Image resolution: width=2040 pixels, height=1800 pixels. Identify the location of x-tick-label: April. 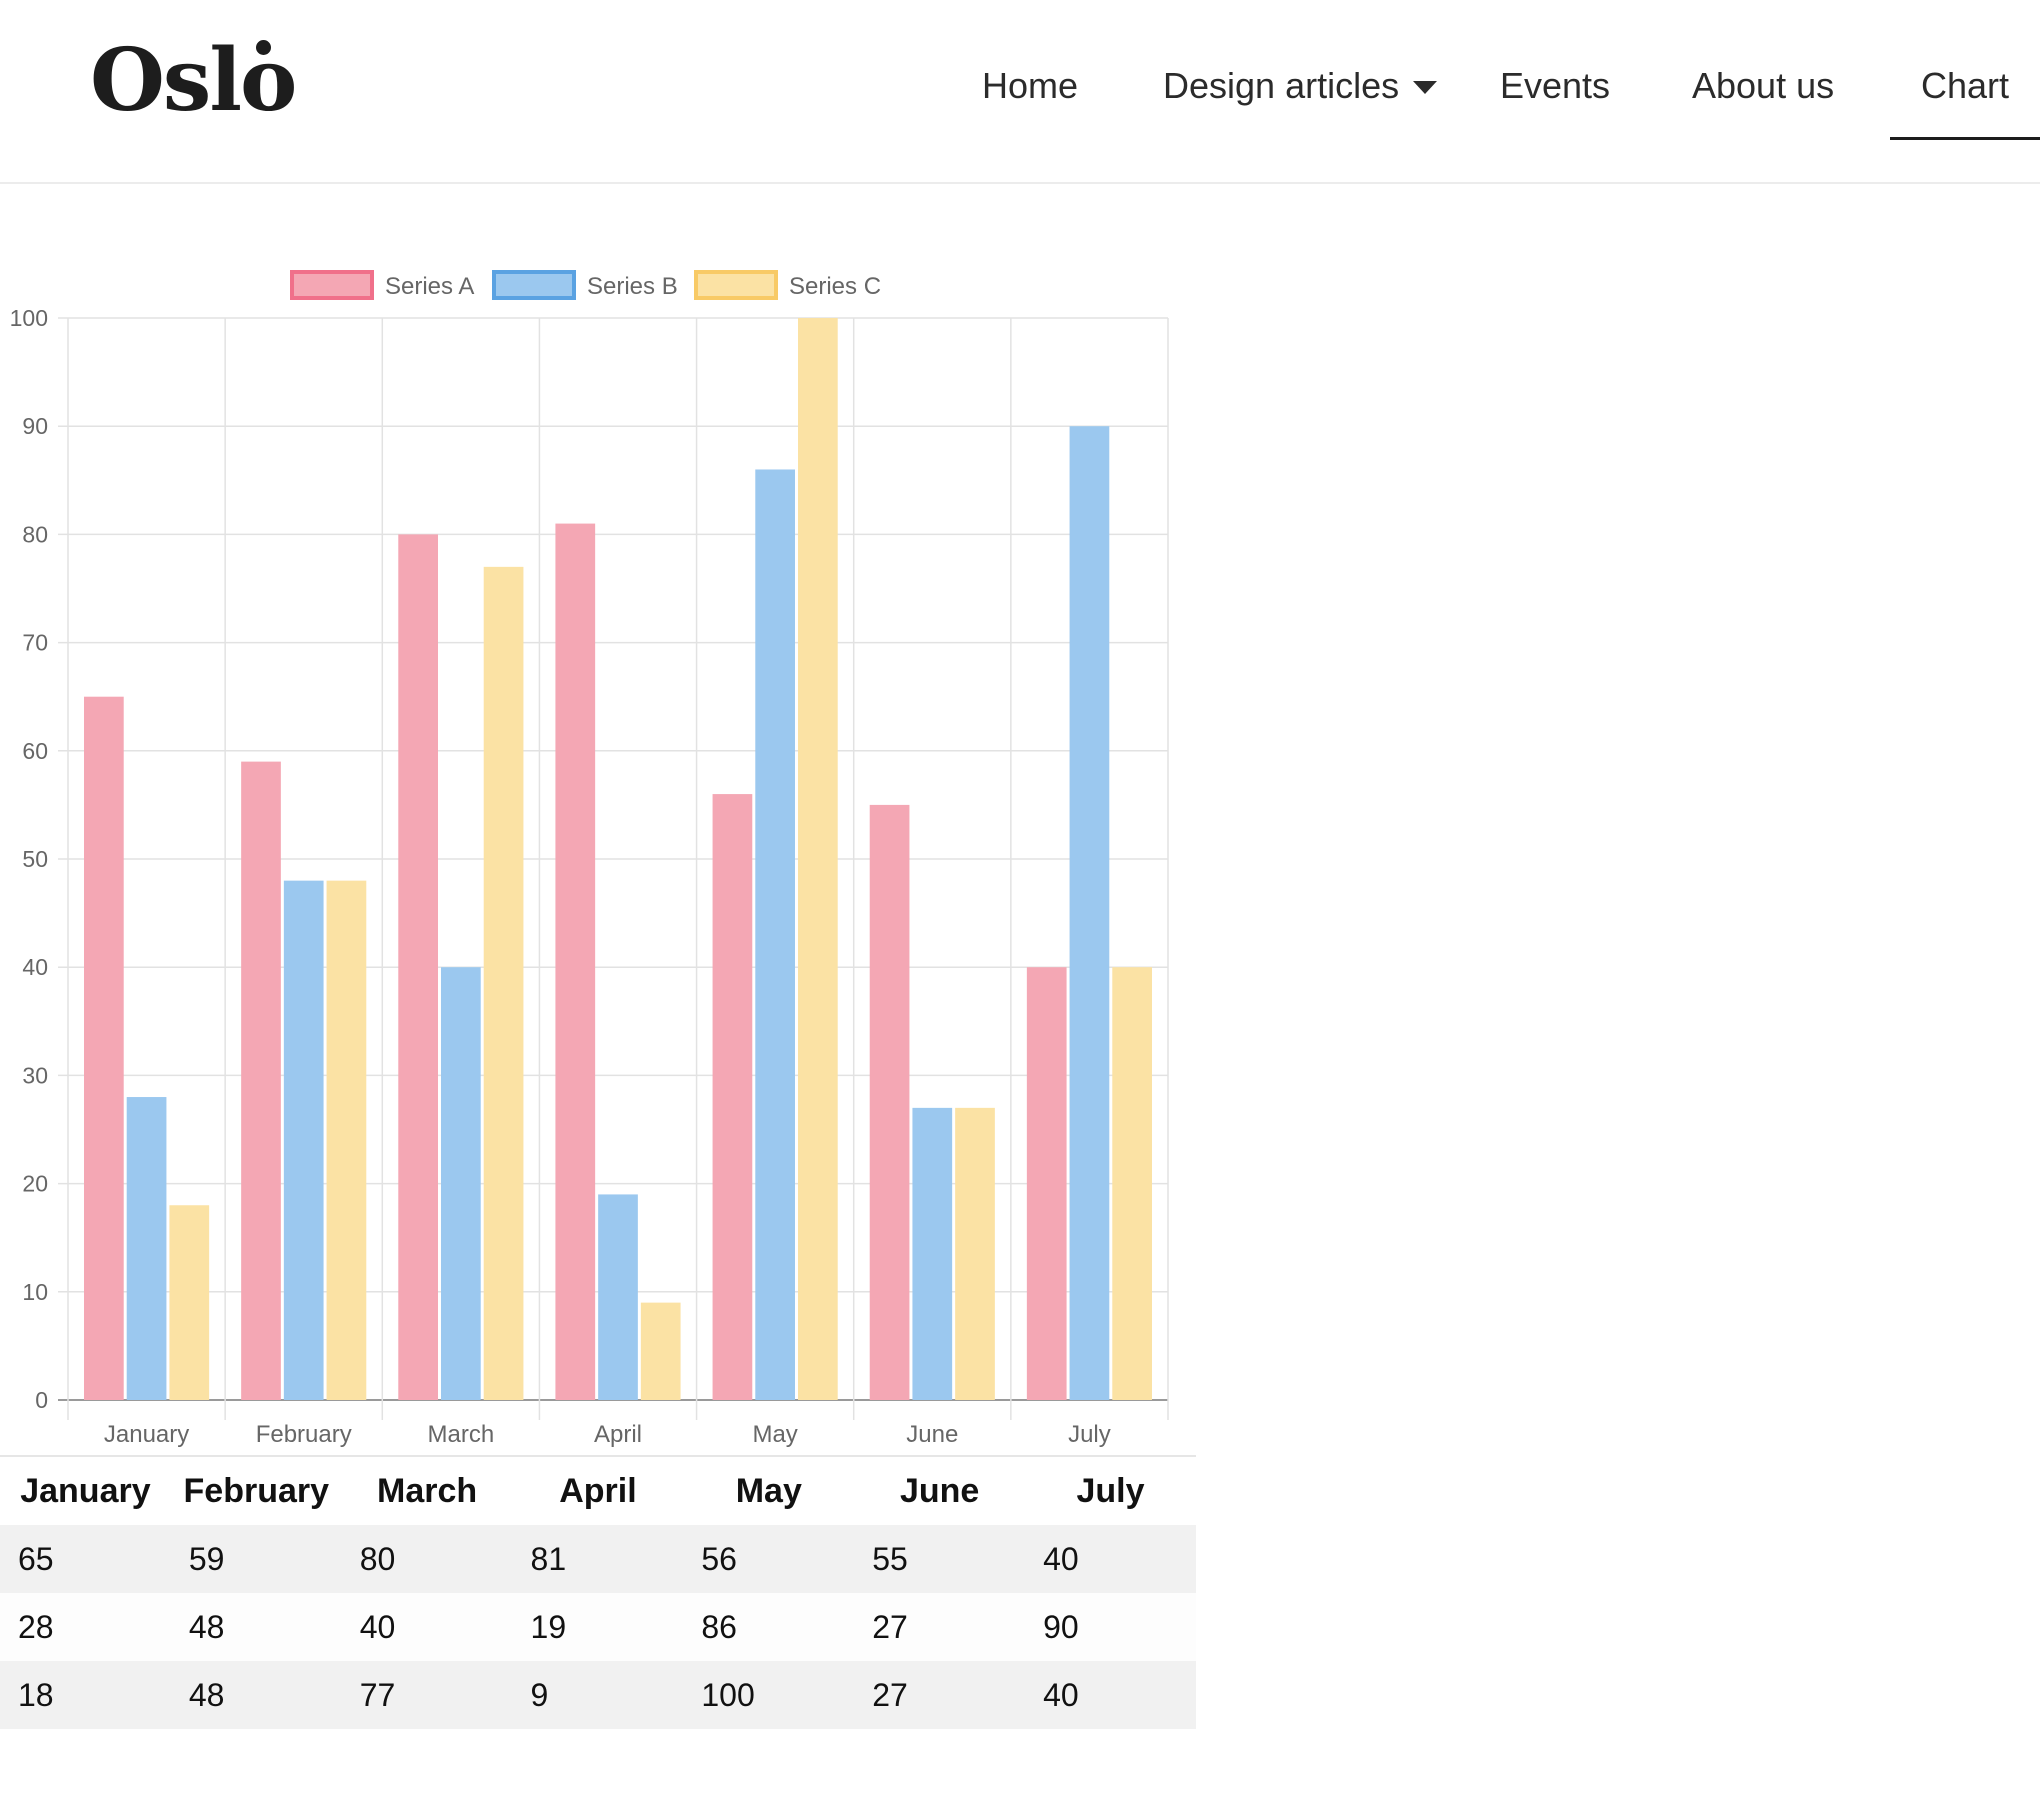
(618, 1434).